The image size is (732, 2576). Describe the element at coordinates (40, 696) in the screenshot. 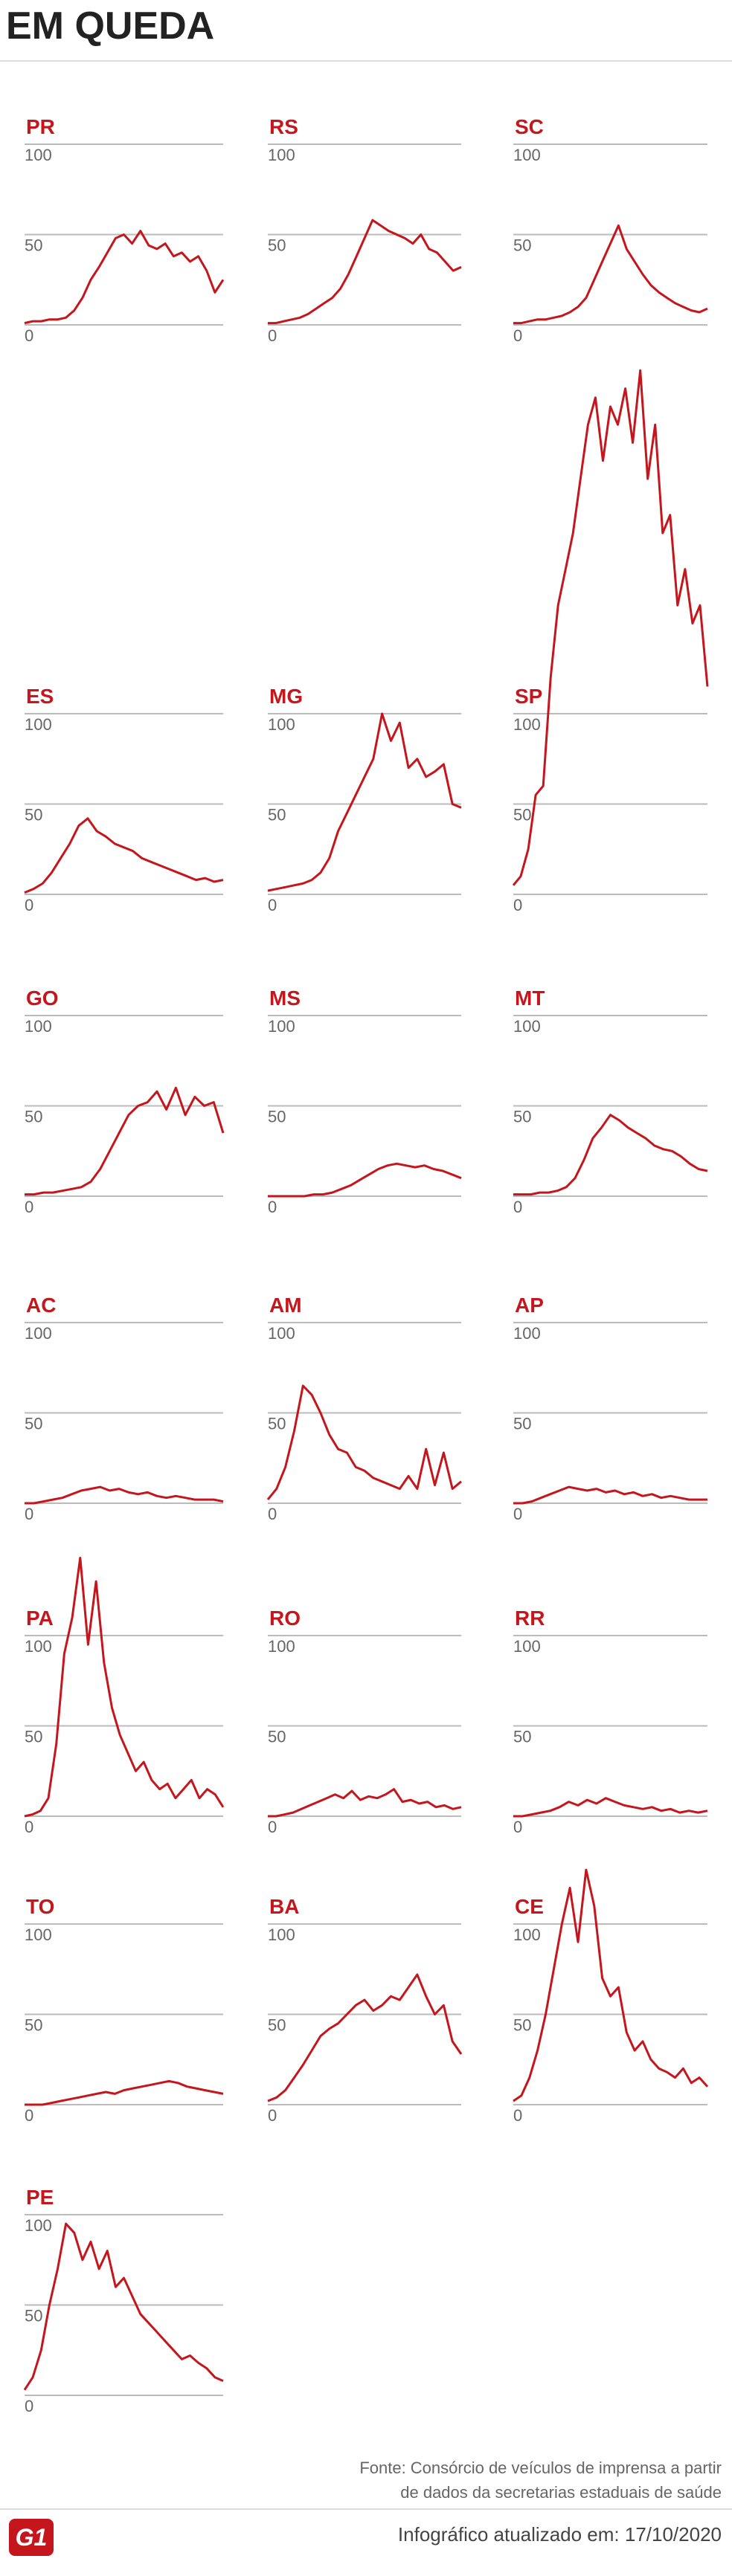

I see `panel-title: ES` at that location.